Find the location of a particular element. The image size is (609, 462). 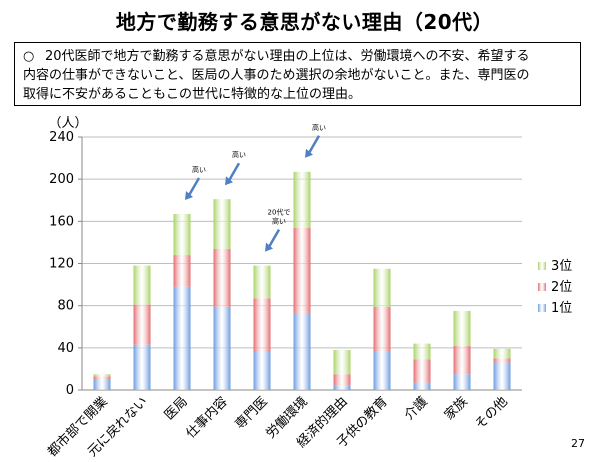

y-axis-label: （人） is located at coordinates (67, 123).